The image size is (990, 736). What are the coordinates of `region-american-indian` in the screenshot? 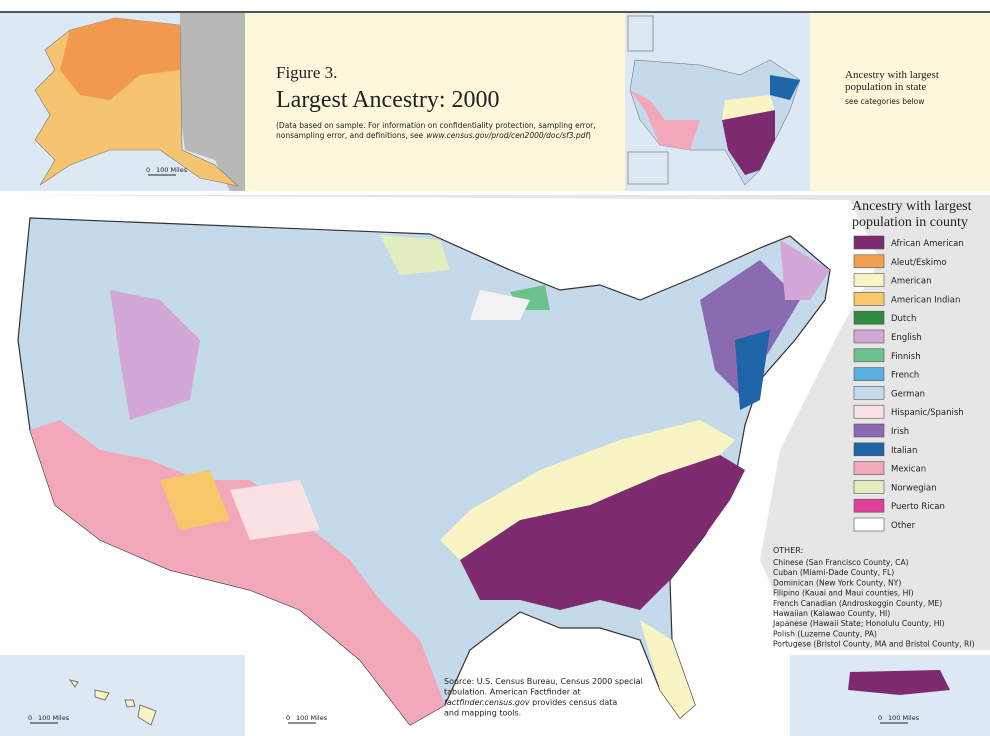 It's located at (195, 500).